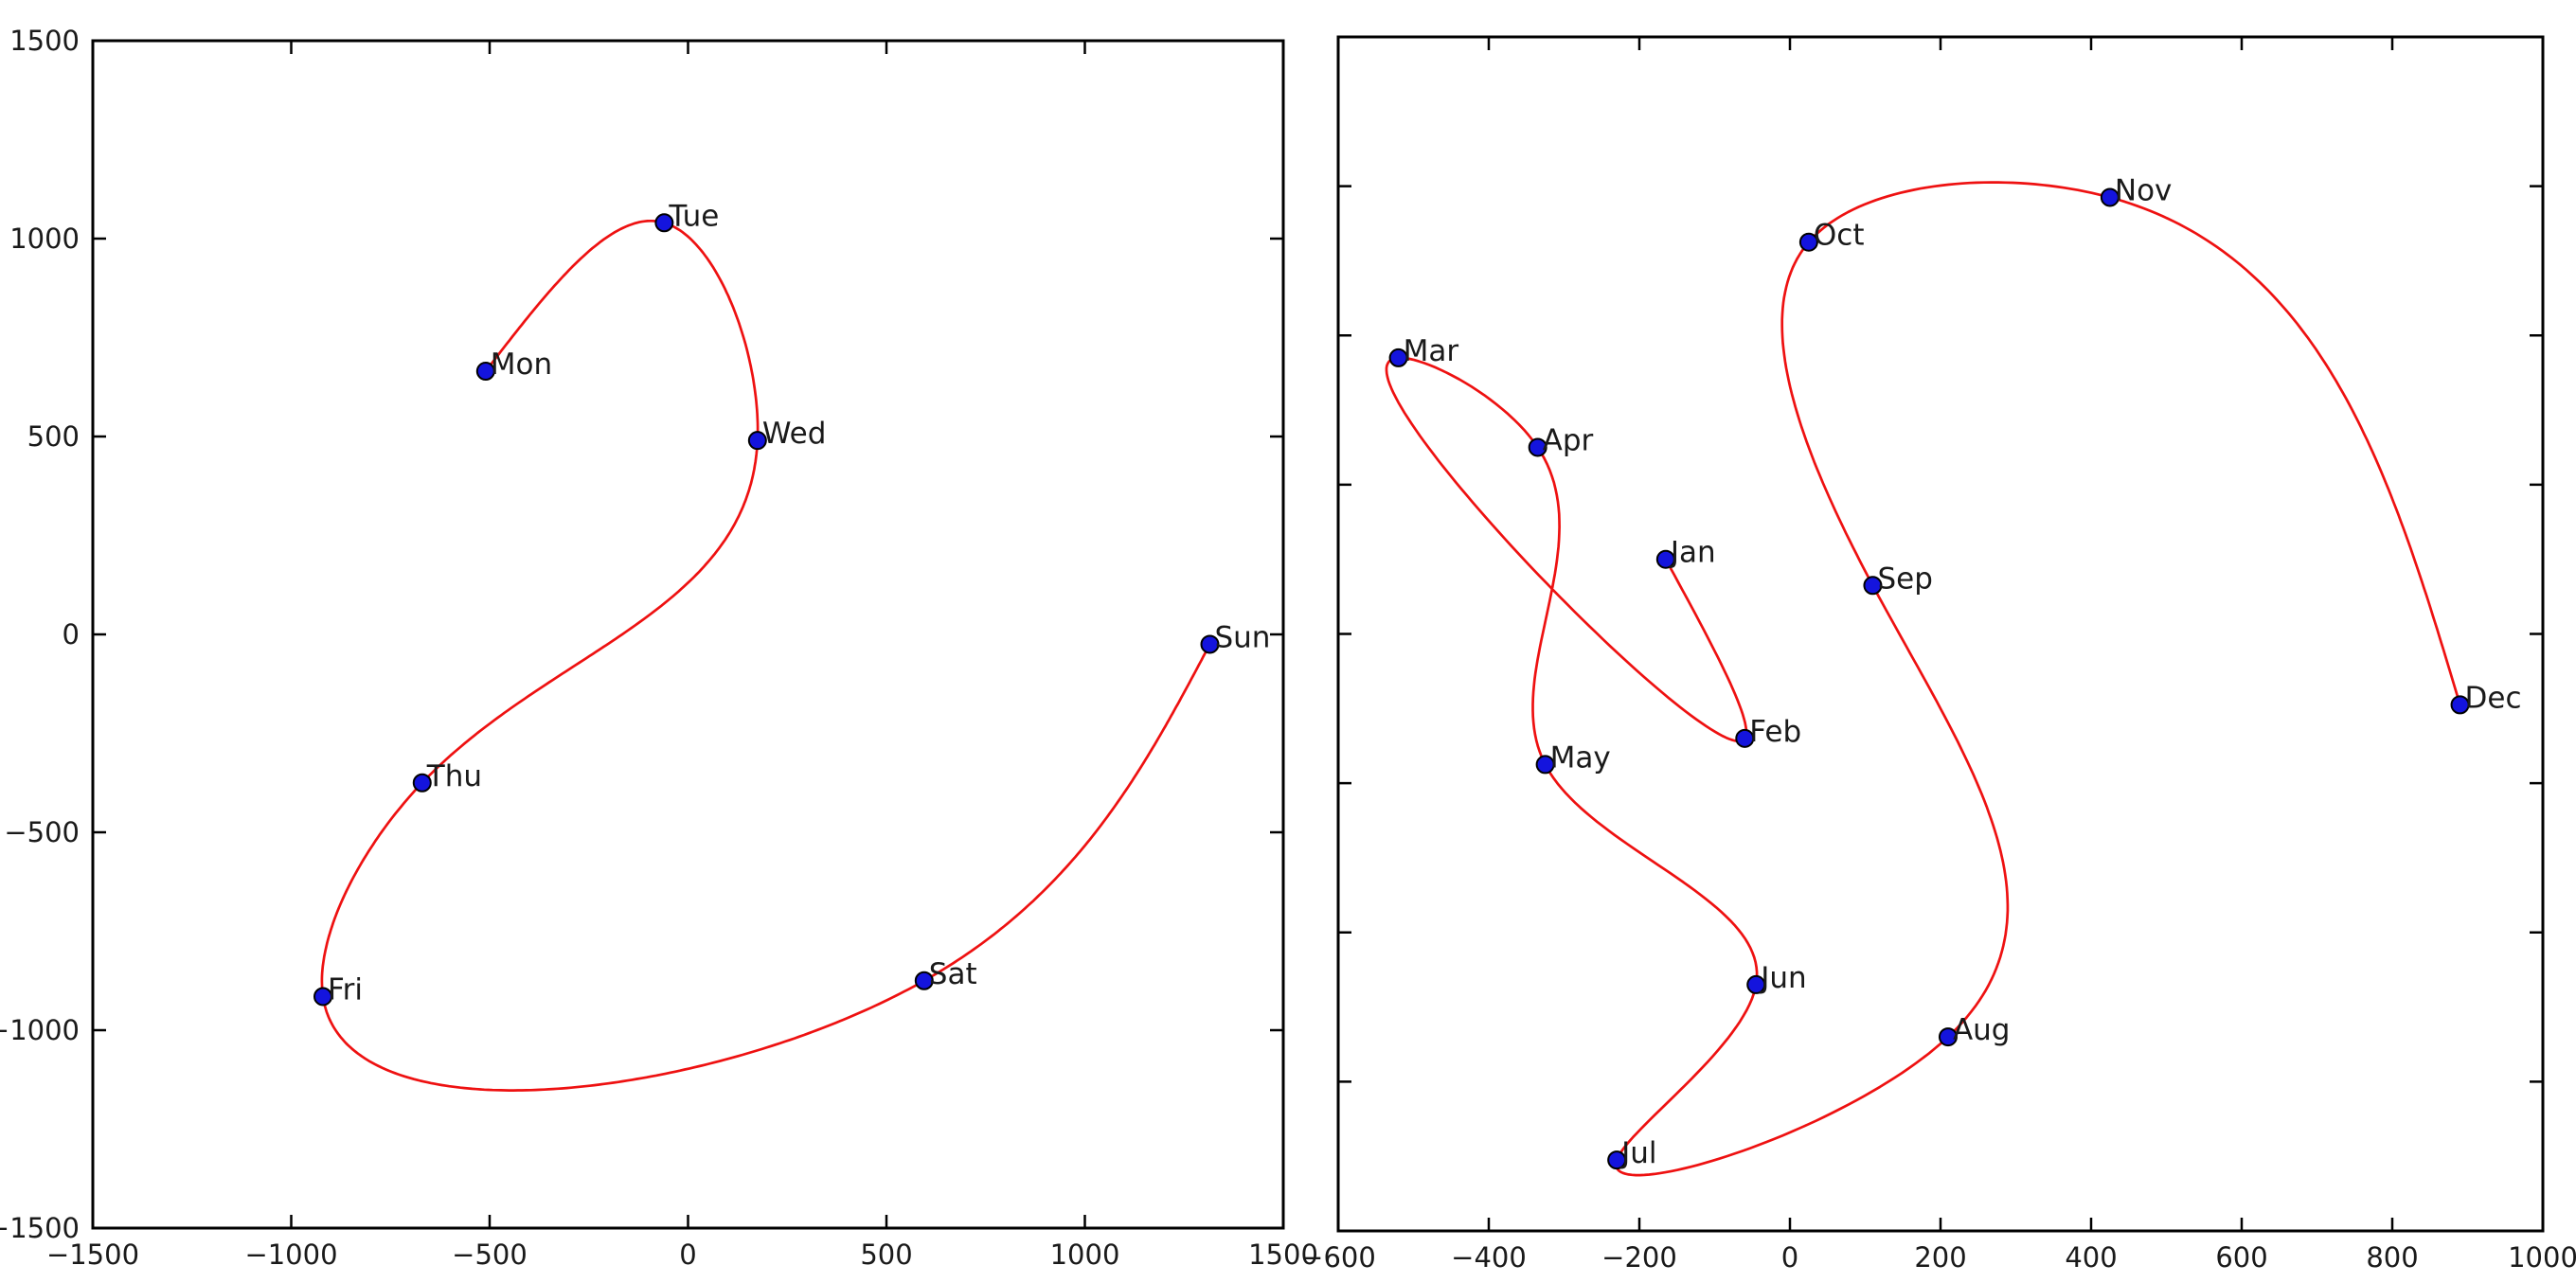 Image resolution: width=2576 pixels, height=1283 pixels. Describe the element at coordinates (40, 1030) in the screenshot. I see `y-tick-label: −1000` at that location.